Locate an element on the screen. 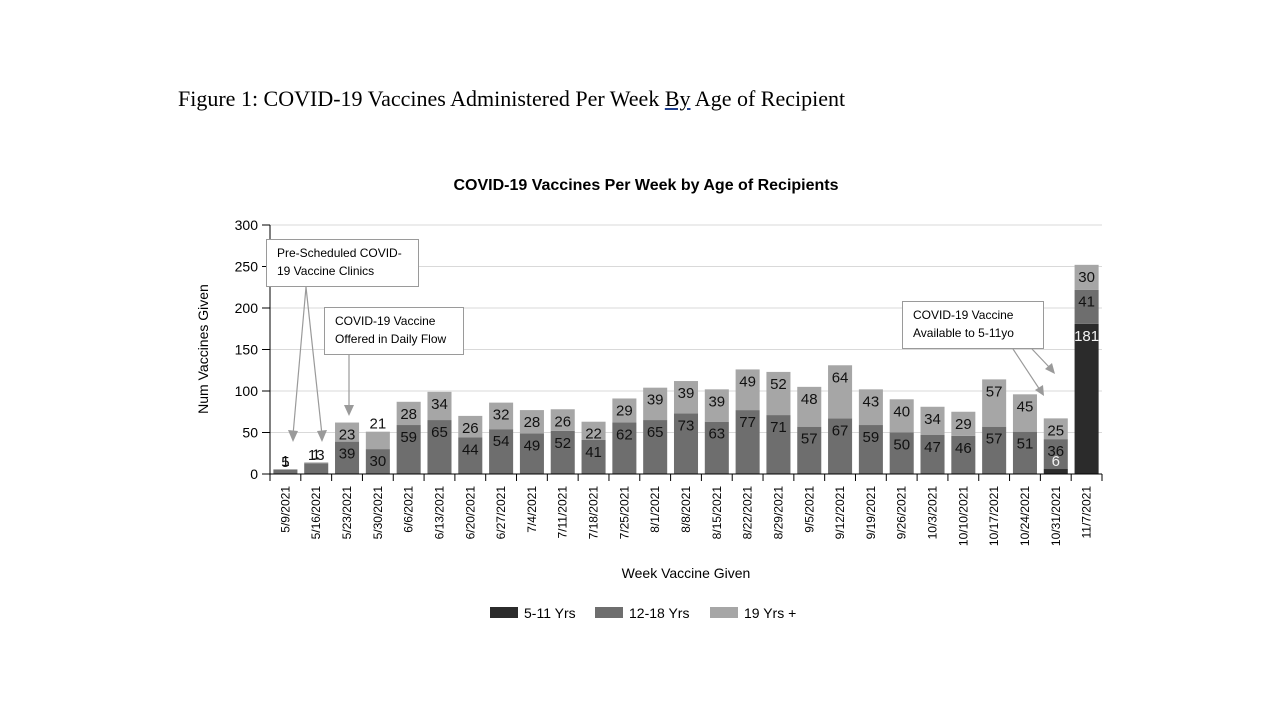 Image resolution: width=1280 pixels, height=720 pixels. x-tick-label: 8/1/2021 is located at coordinates (655, 509).